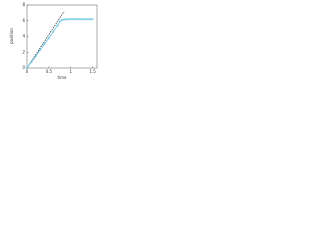  What do you see at coordinates (23, 20) in the screenshot?
I see `y-tick-label: 6` at bounding box center [23, 20].